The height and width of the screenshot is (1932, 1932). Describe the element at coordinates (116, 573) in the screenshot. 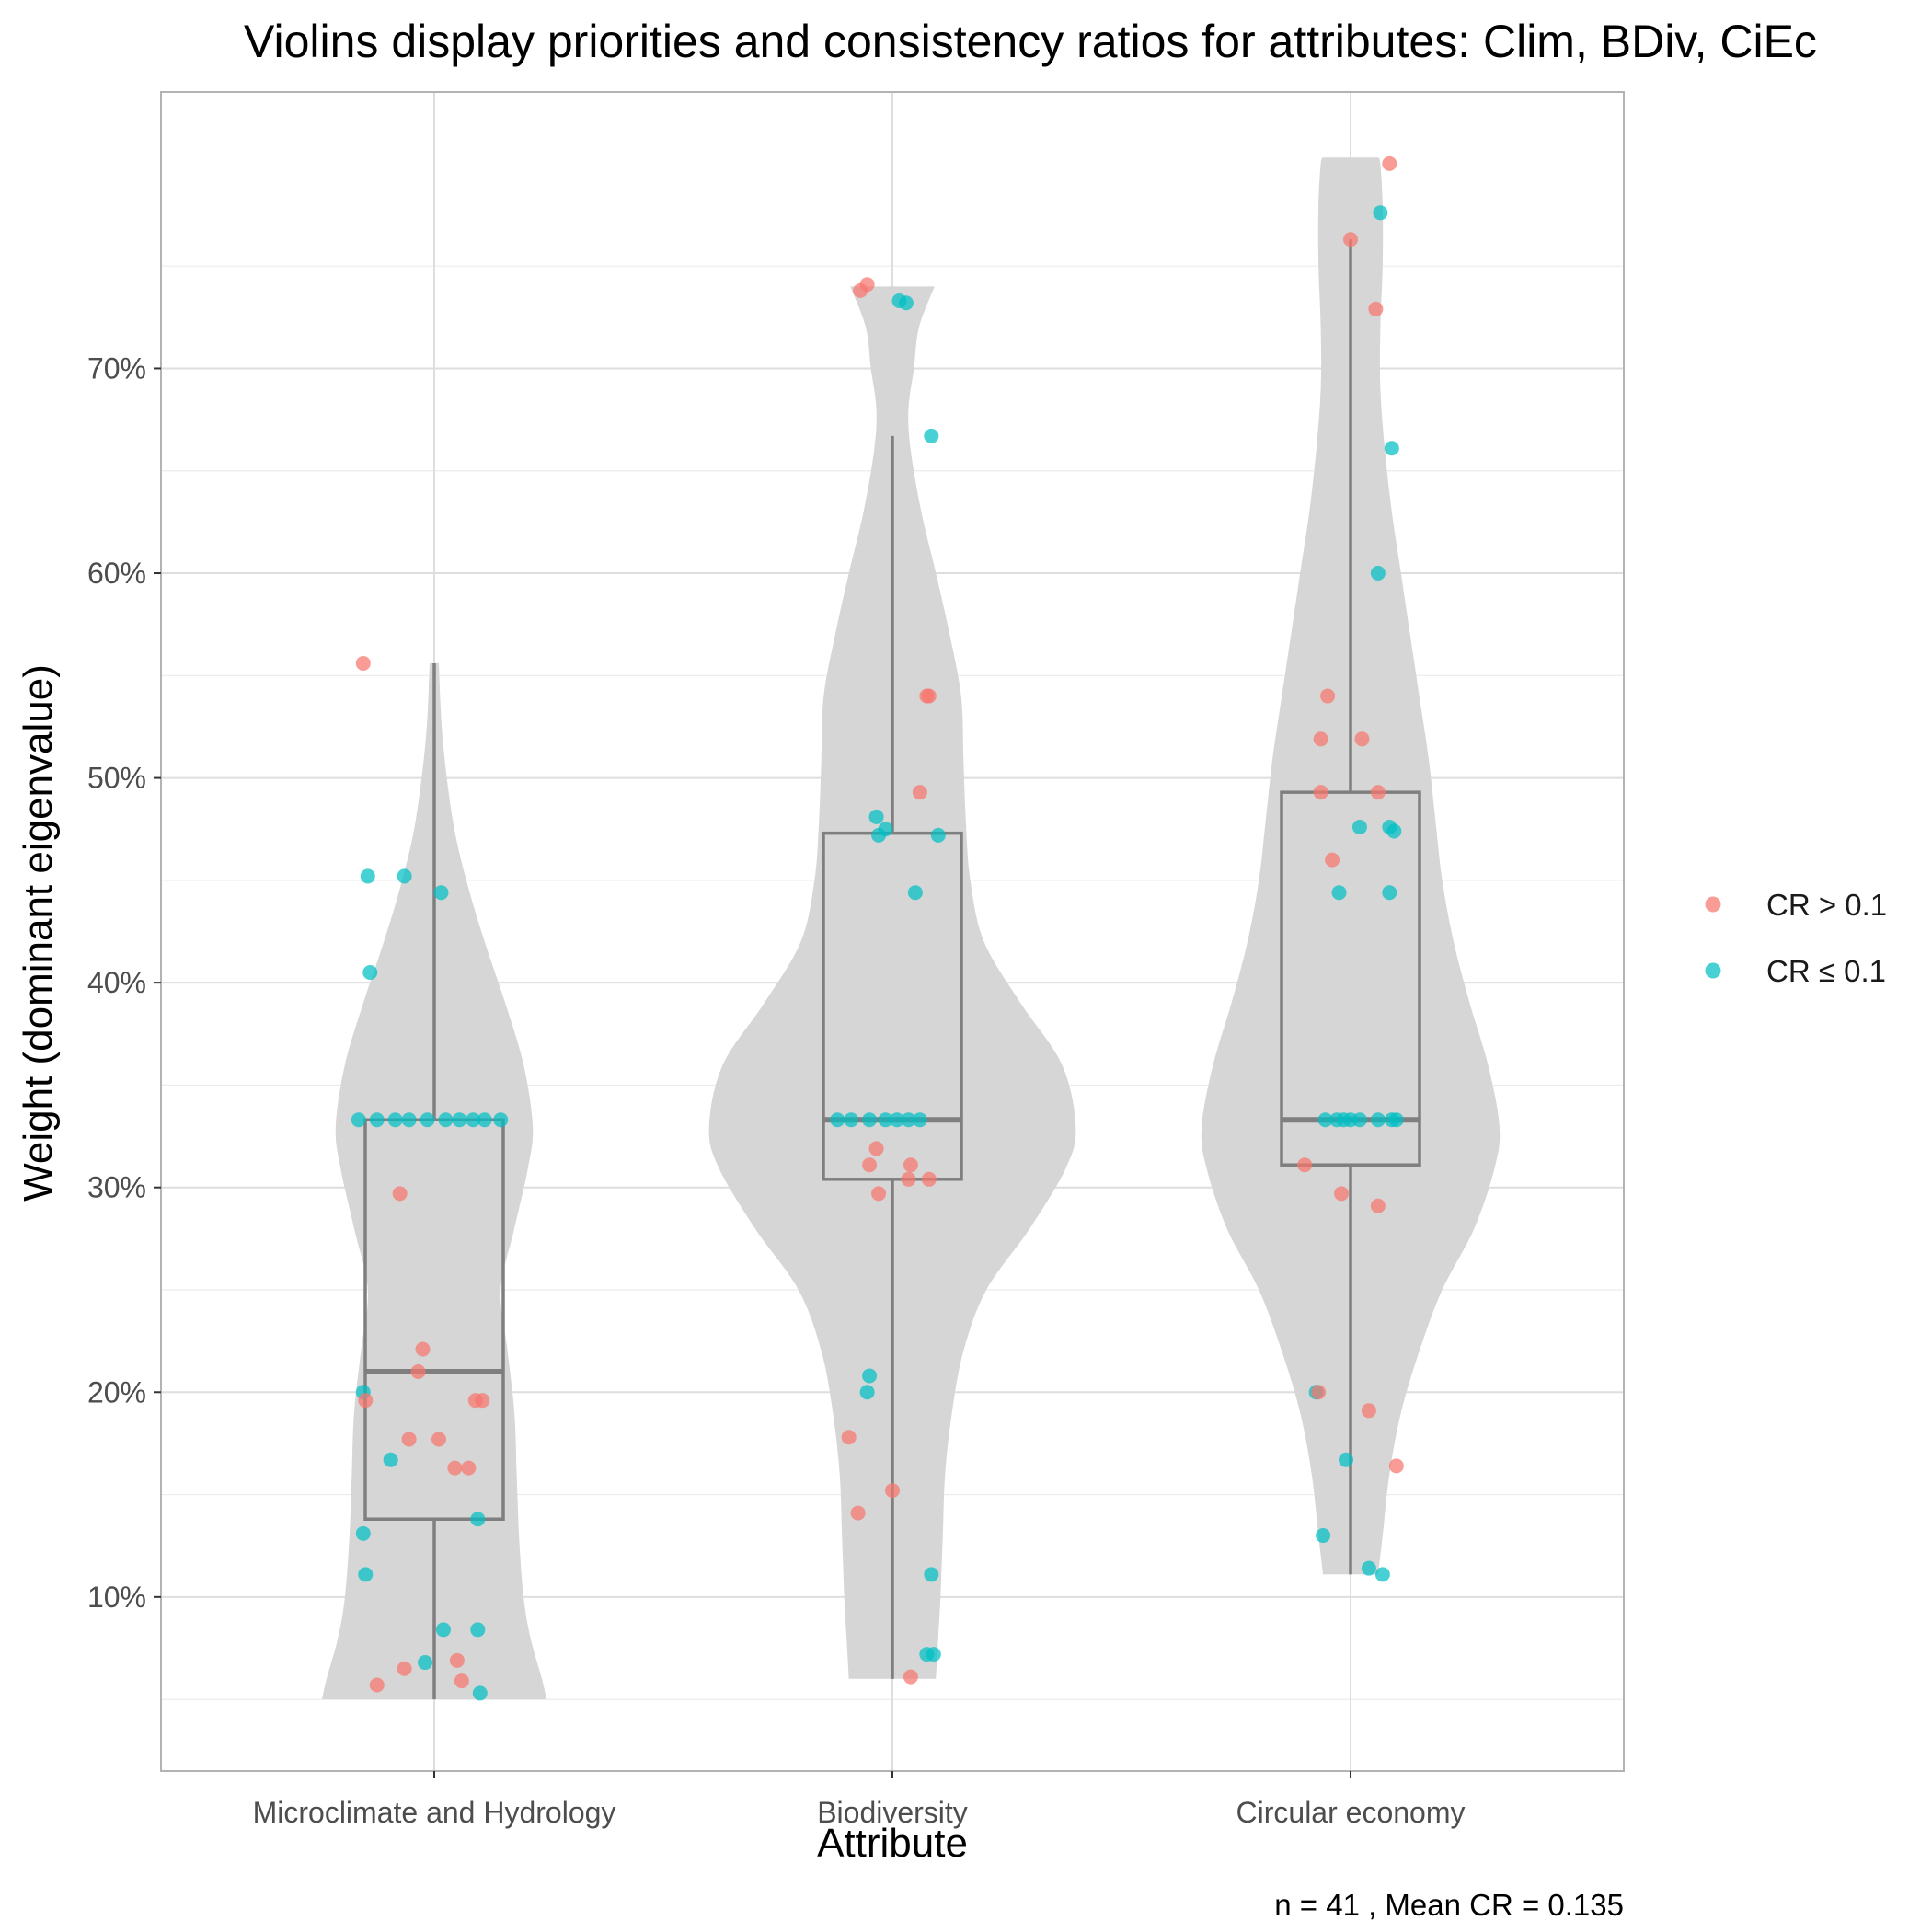

I see `y-tick-label: 60%` at that location.